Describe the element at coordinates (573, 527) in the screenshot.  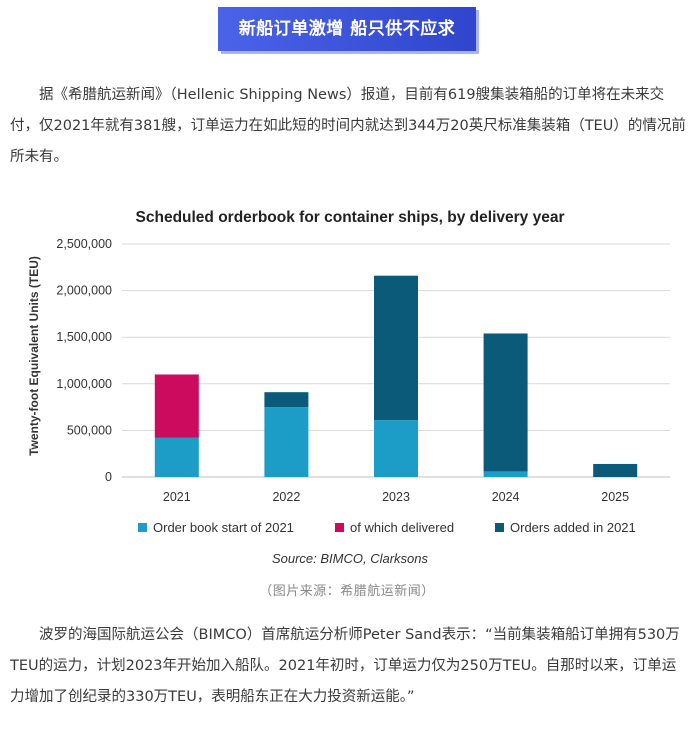
I see `legend-label: Orders added in 2021` at that location.